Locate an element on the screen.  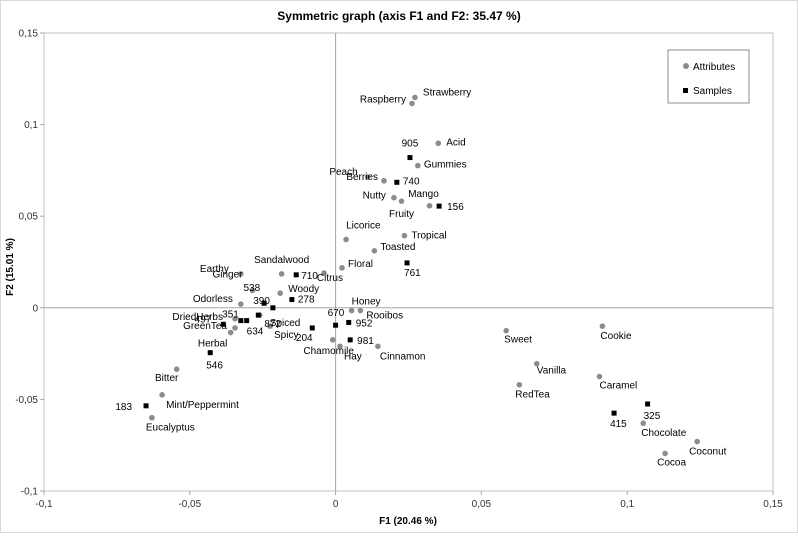
y-tick-label: -0,05 is located at coordinates (26, 400).